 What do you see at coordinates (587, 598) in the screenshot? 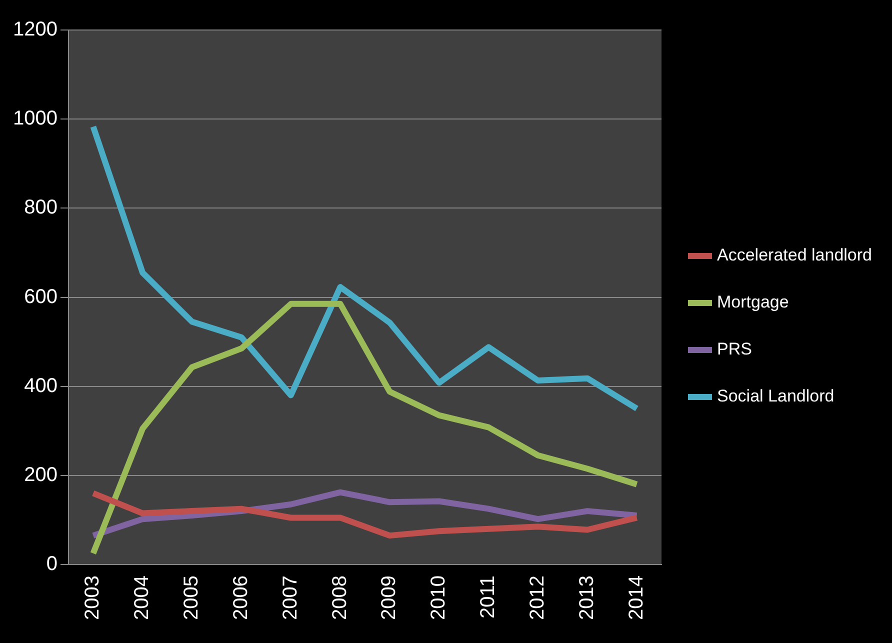
I see `x-tick-label: 2013` at bounding box center [587, 598].